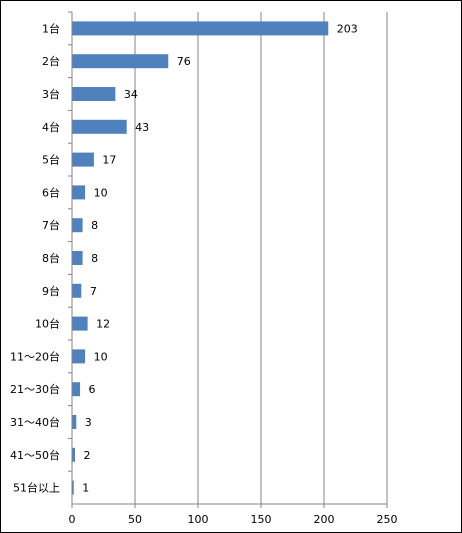 The width and height of the screenshot is (462, 533). What do you see at coordinates (51, 258) in the screenshot?
I see `category-label: 8台` at bounding box center [51, 258].